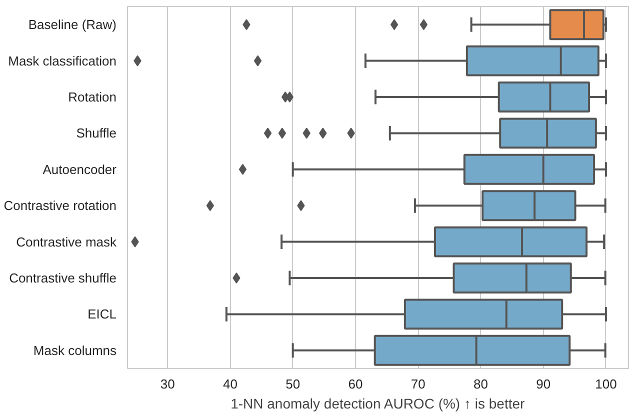 The width and height of the screenshot is (636, 414). Describe the element at coordinates (418, 384) in the screenshot. I see `x-tick-label: 70` at that location.